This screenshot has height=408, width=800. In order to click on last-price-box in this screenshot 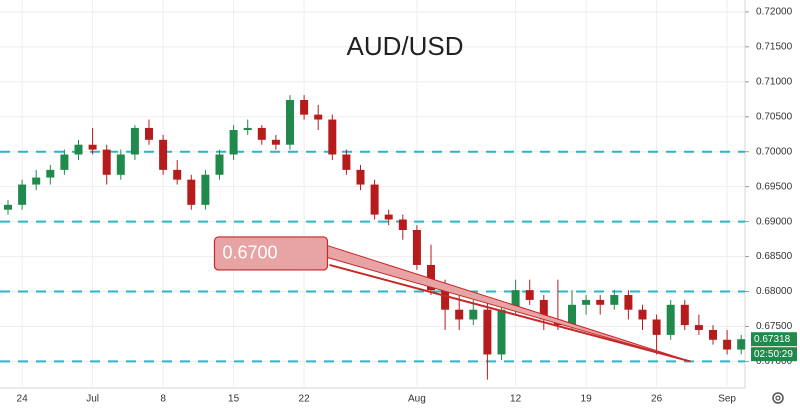, I will do `click(774, 339)`.